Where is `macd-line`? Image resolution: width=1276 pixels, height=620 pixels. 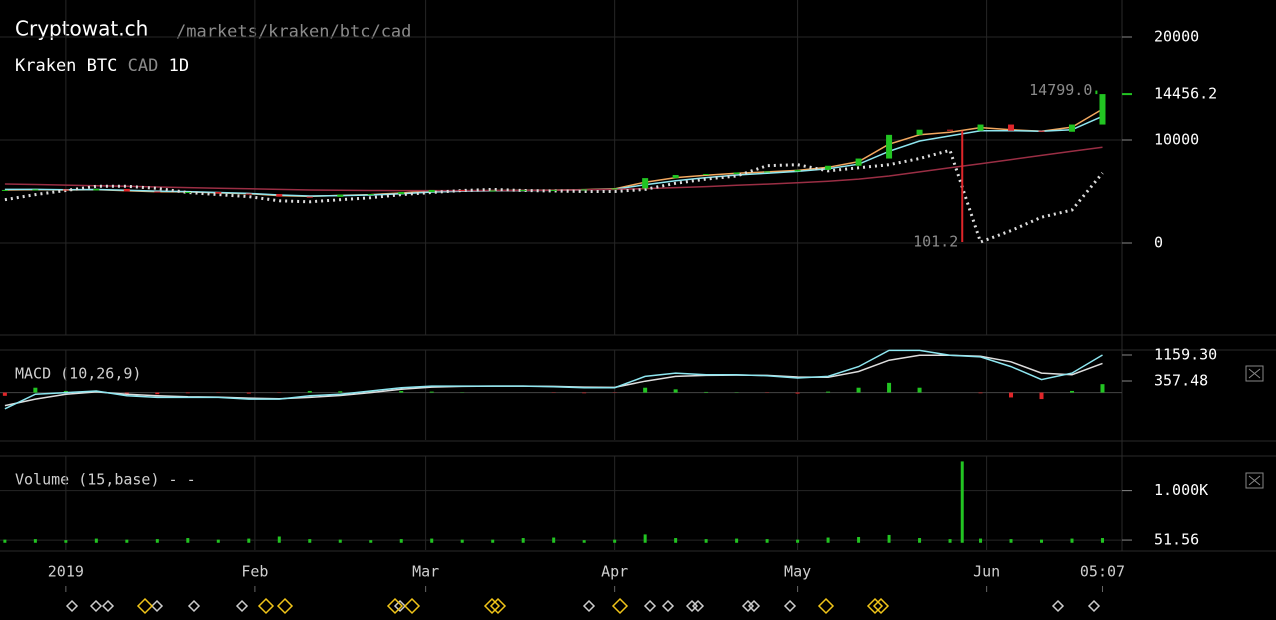 macd-line is located at coordinates (553, 379).